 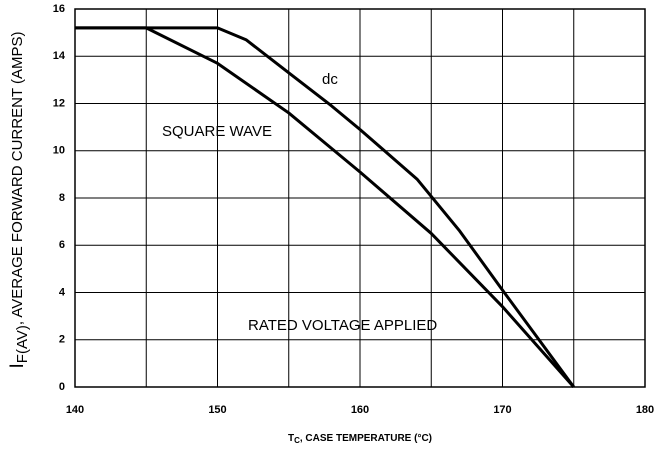 What do you see at coordinates (17, 179) in the screenshot?
I see `y-title-rest: , AVERAGE FORWARD CURRENT (AMPS)` at bounding box center [17, 179].